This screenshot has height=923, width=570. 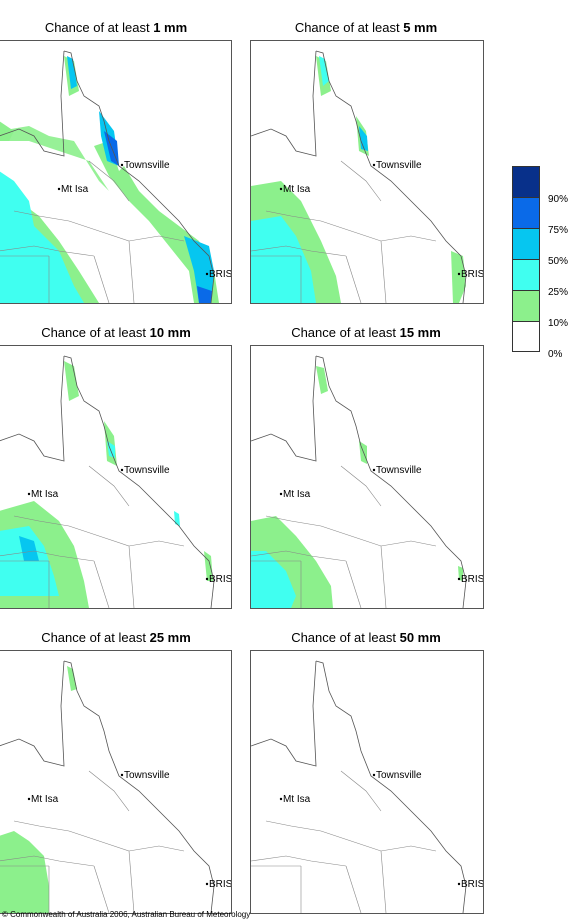 I want to click on legend, so click(x=526, y=259).